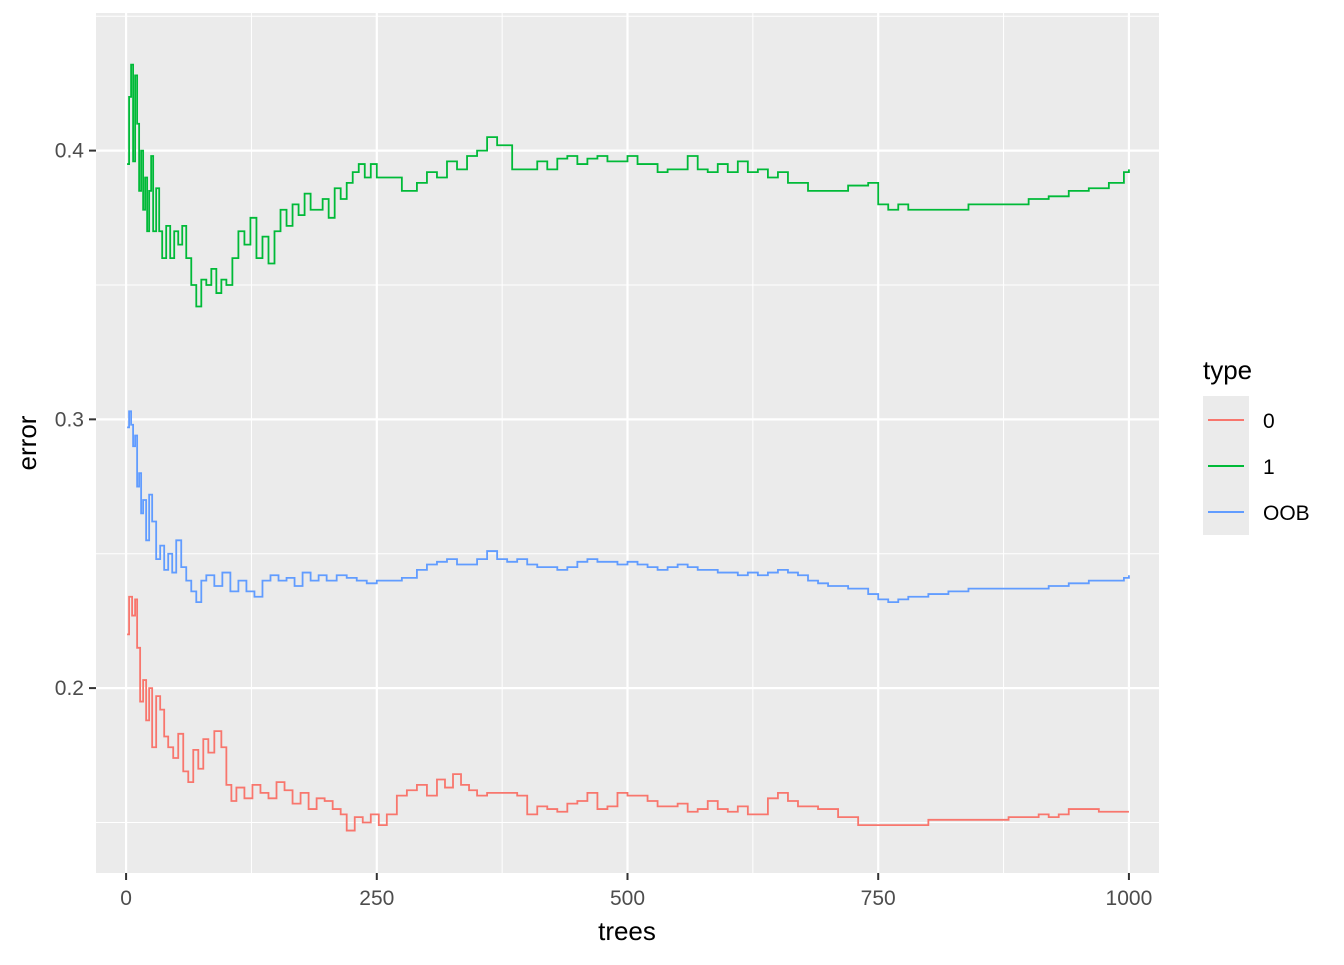  What do you see at coordinates (1269, 421) in the screenshot?
I see `legend-label: 0` at bounding box center [1269, 421].